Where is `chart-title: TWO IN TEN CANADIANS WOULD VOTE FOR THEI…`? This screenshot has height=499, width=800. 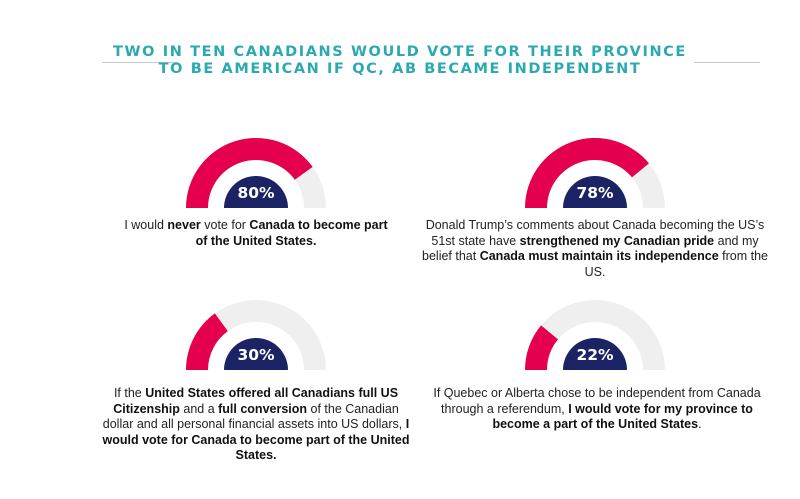 chart-title: TWO IN TEN CANADIANS WOULD VOTE FOR THEI… is located at coordinates (400, 61).